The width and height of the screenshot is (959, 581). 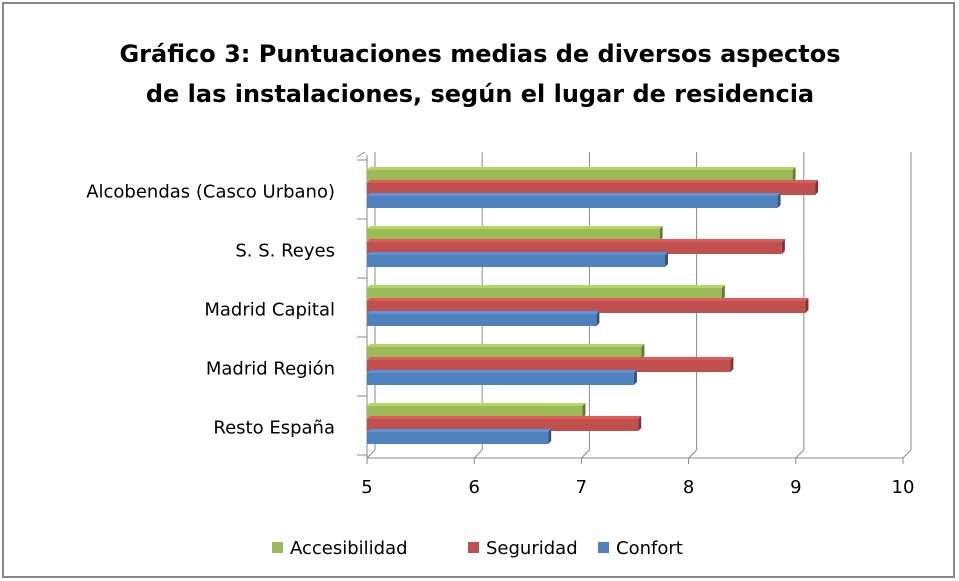 I want to click on y-tick-label: Resto España, so click(x=274, y=428).